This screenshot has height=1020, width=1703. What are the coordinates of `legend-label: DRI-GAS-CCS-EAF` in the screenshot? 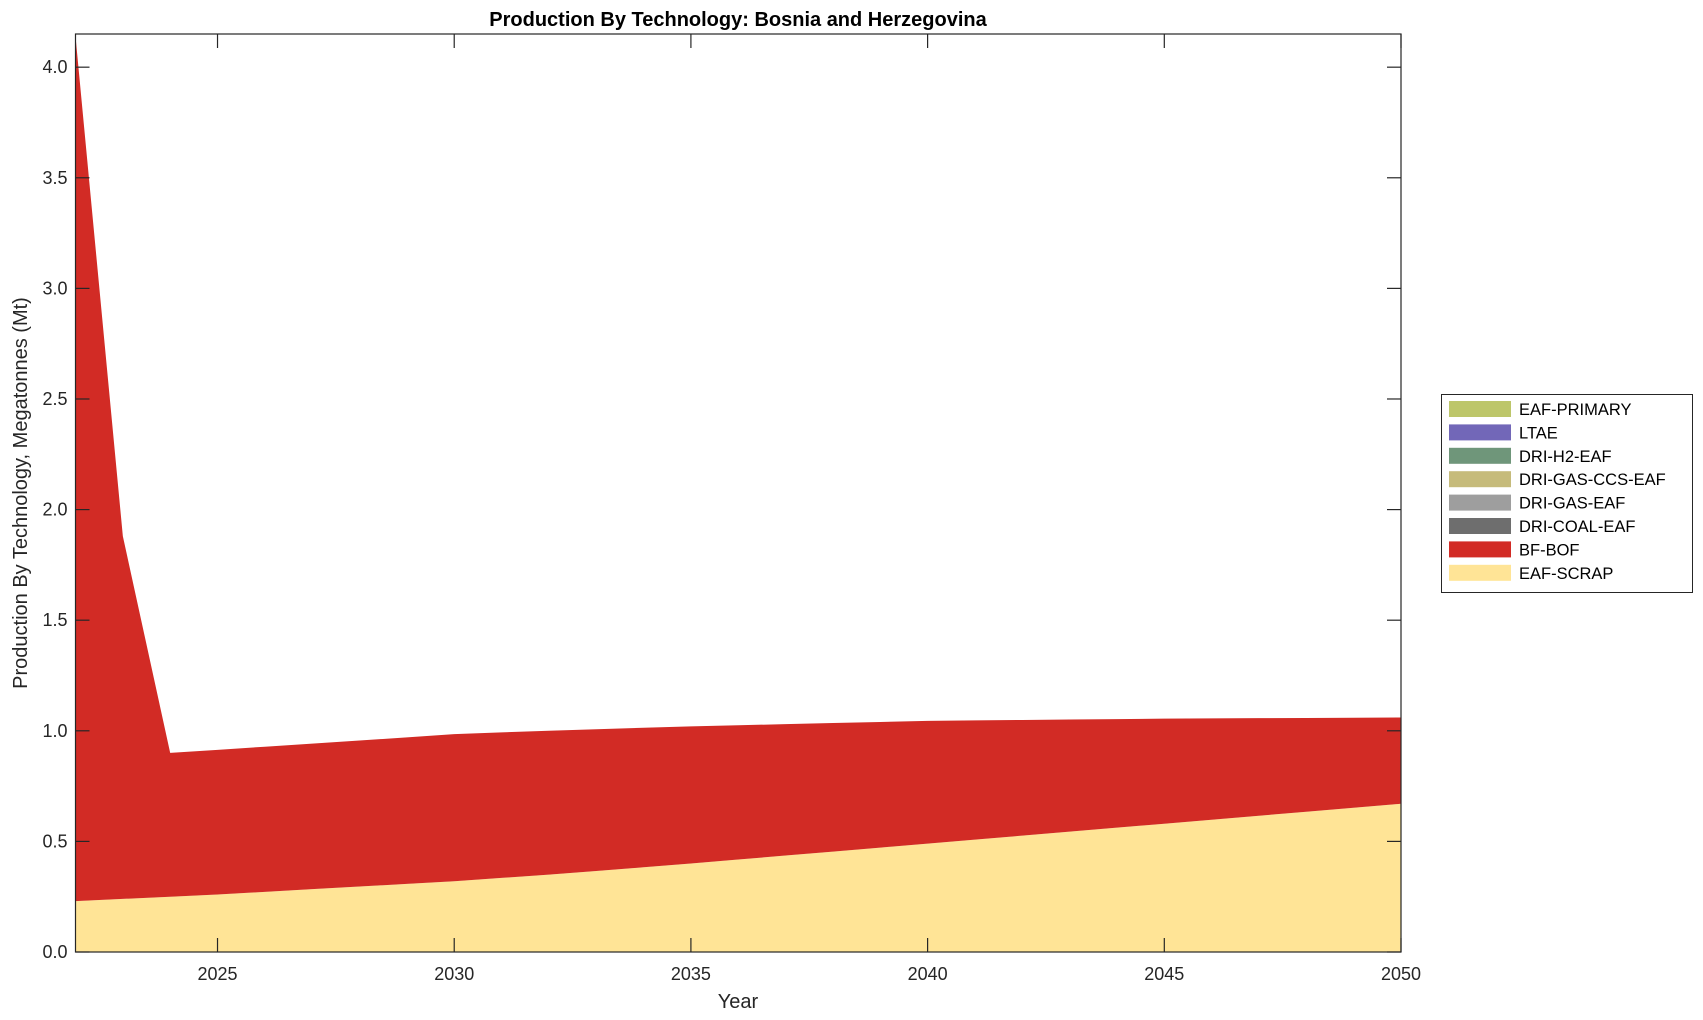 It's located at (1592, 480).